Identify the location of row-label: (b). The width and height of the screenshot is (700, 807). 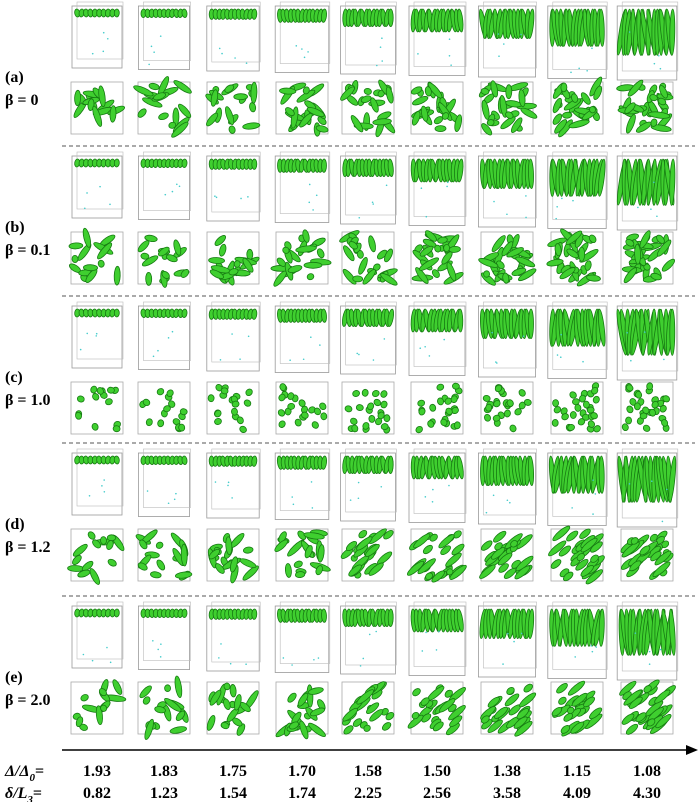
(15, 227).